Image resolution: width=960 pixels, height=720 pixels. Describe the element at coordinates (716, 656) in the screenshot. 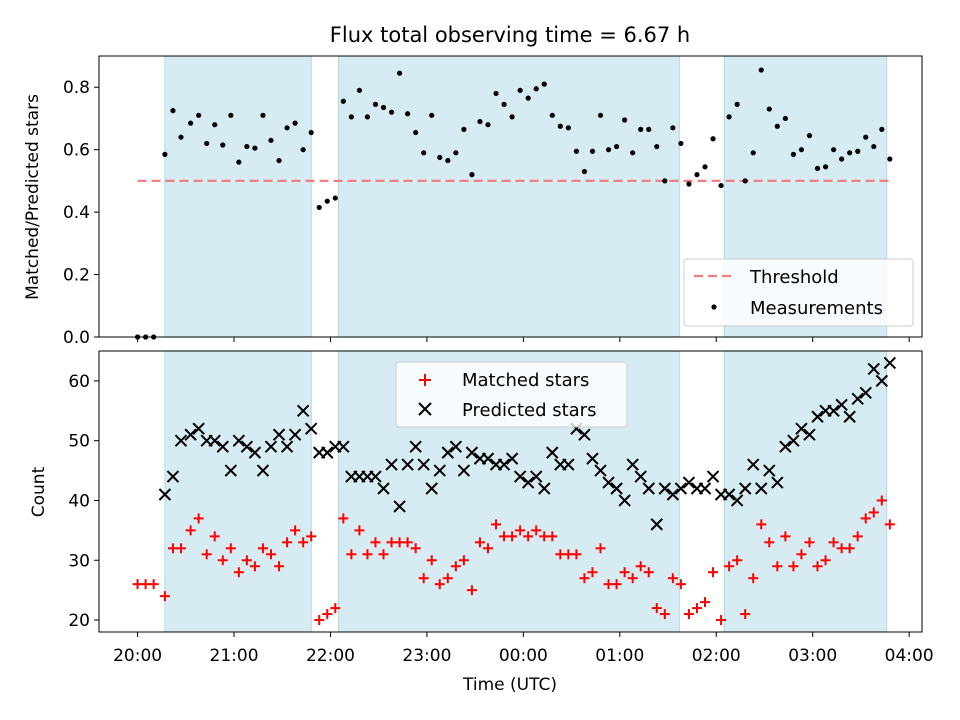

I see `x-tick-label-6: 02:00` at that location.